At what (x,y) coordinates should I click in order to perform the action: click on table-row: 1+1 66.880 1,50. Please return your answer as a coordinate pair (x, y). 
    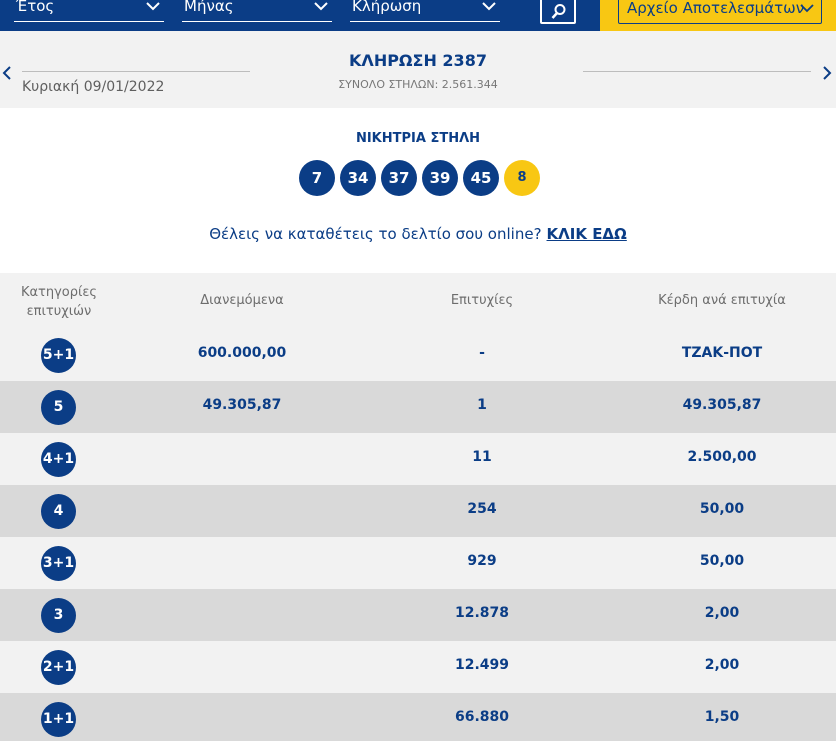
    Looking at the image, I should click on (418, 717).